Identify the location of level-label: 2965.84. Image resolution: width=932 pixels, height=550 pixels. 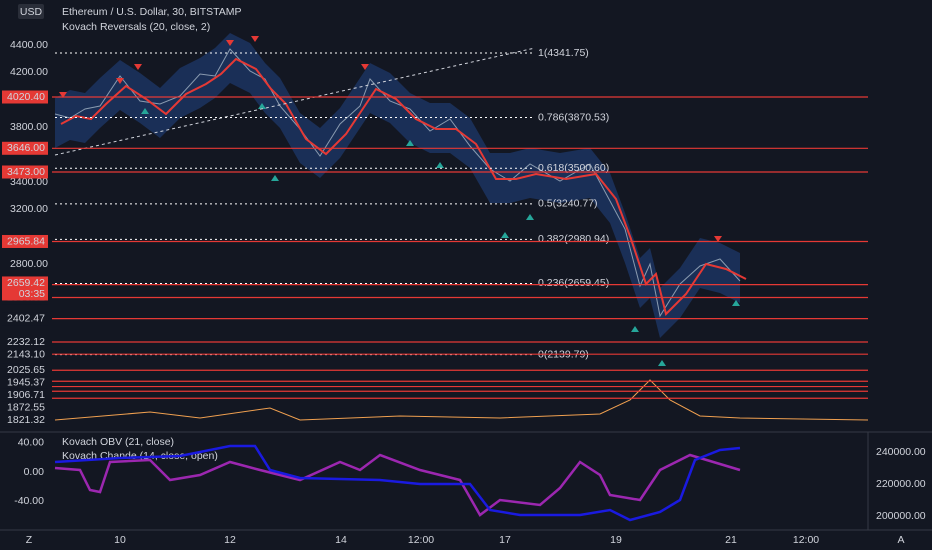
(26, 241).